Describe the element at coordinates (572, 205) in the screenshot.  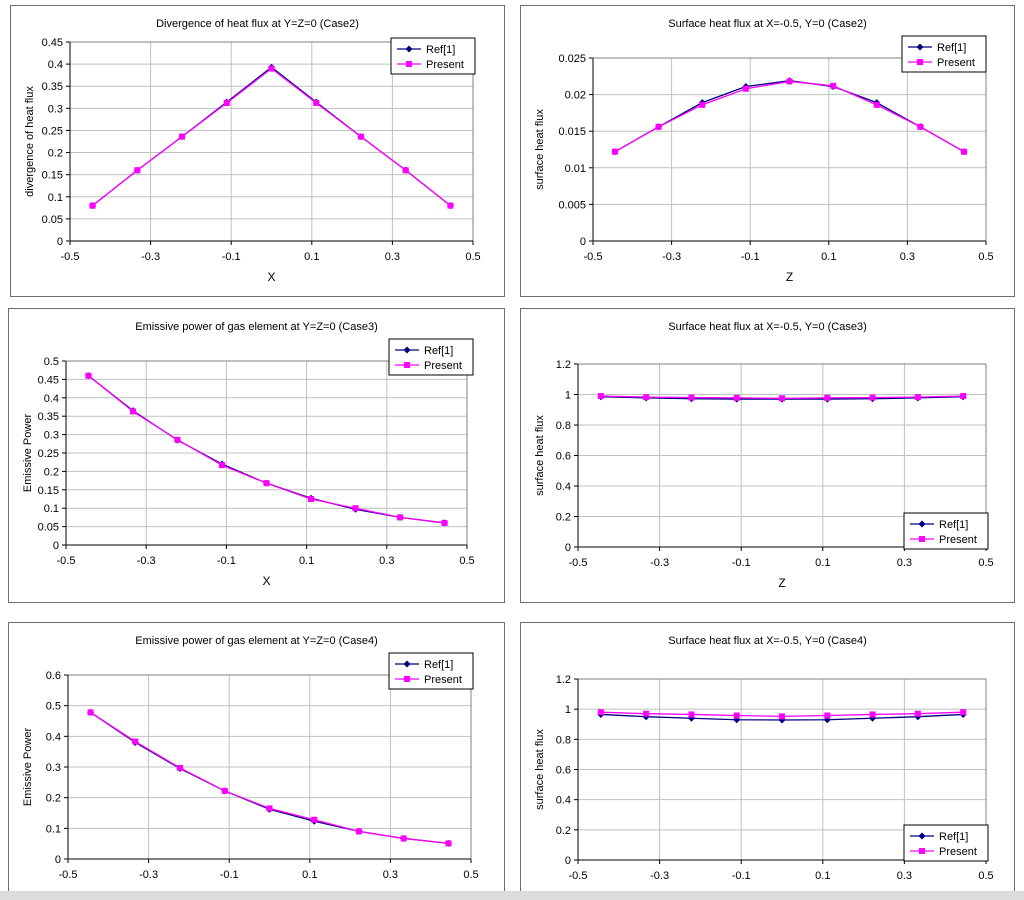
I see `y-tick-label: 0.005` at that location.